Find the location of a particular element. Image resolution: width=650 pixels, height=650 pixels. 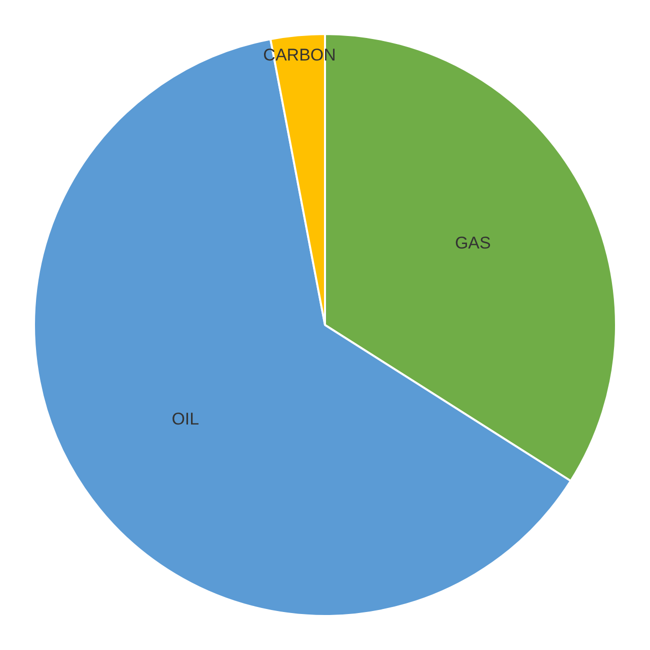

slice-label: GAS is located at coordinates (472, 242).